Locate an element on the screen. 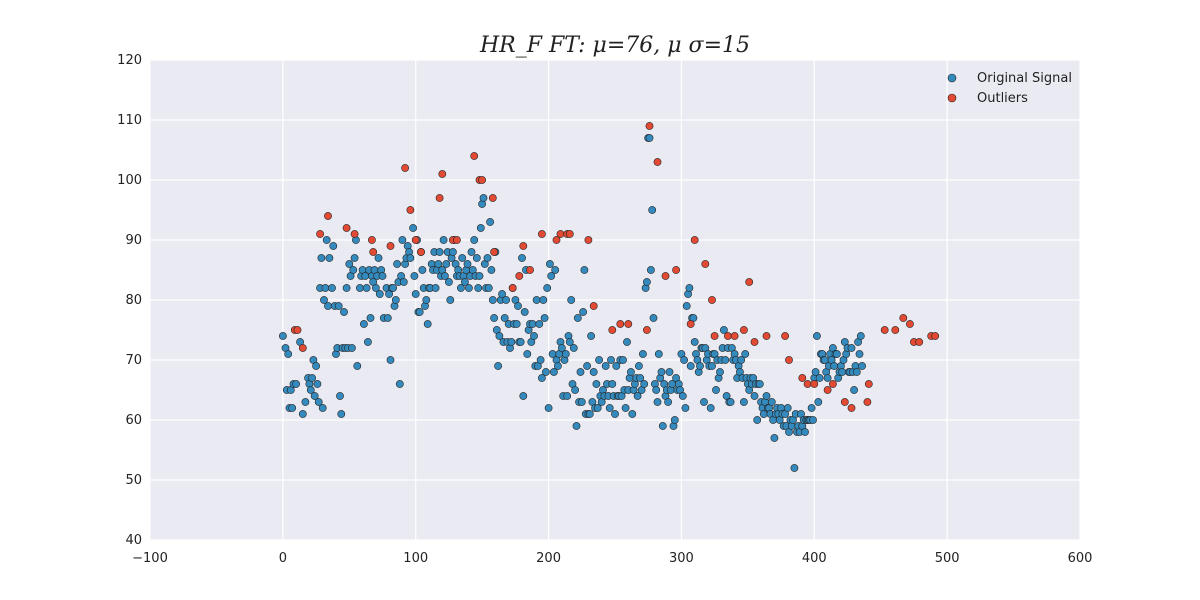 This screenshot has height=600, width=1200. y-tick-label: 100 is located at coordinates (129, 180).